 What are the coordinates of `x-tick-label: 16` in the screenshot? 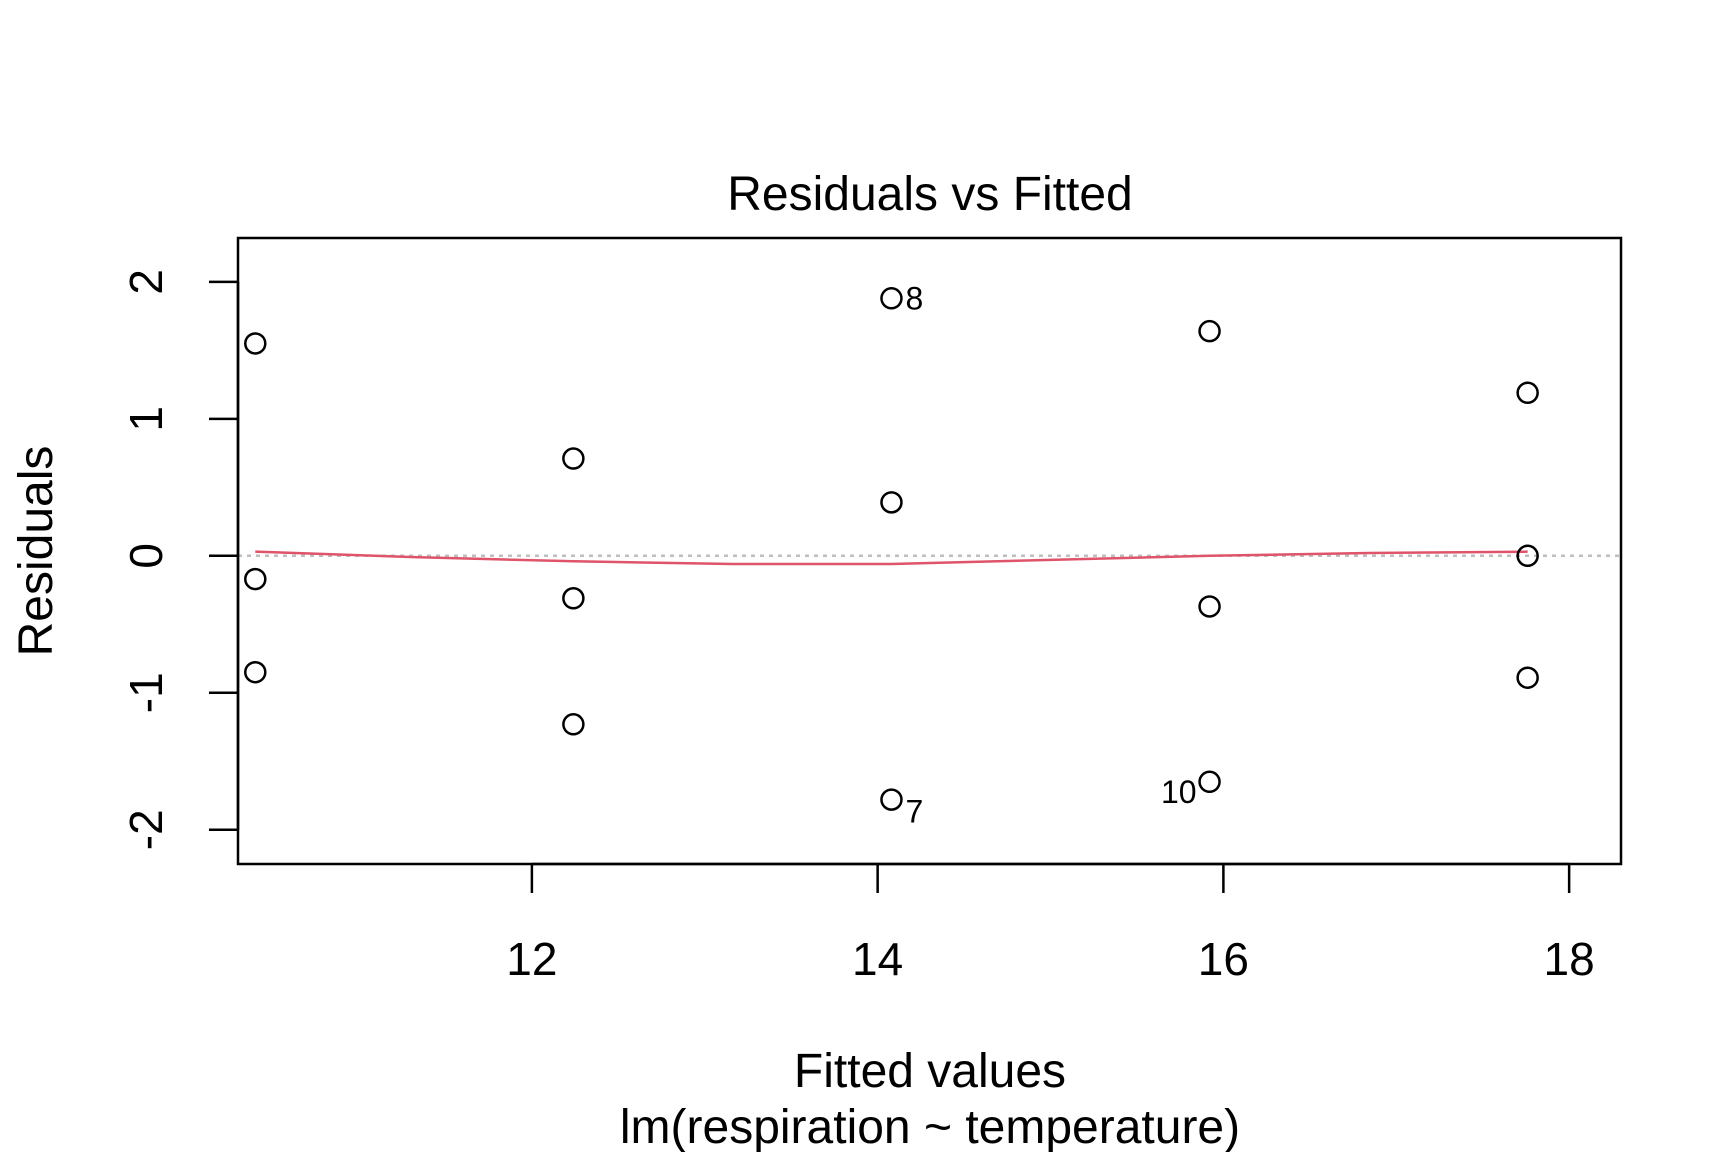 It's located at (1223, 959).